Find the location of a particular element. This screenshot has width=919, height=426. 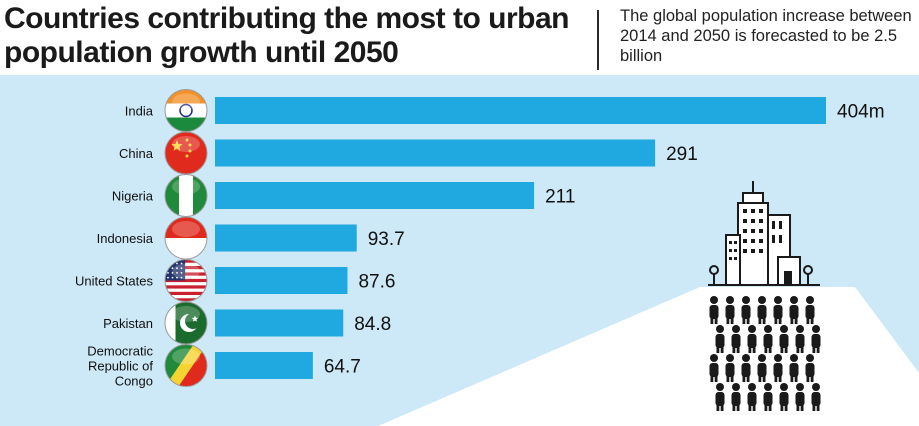

bar-indonesia is located at coordinates (286, 238).